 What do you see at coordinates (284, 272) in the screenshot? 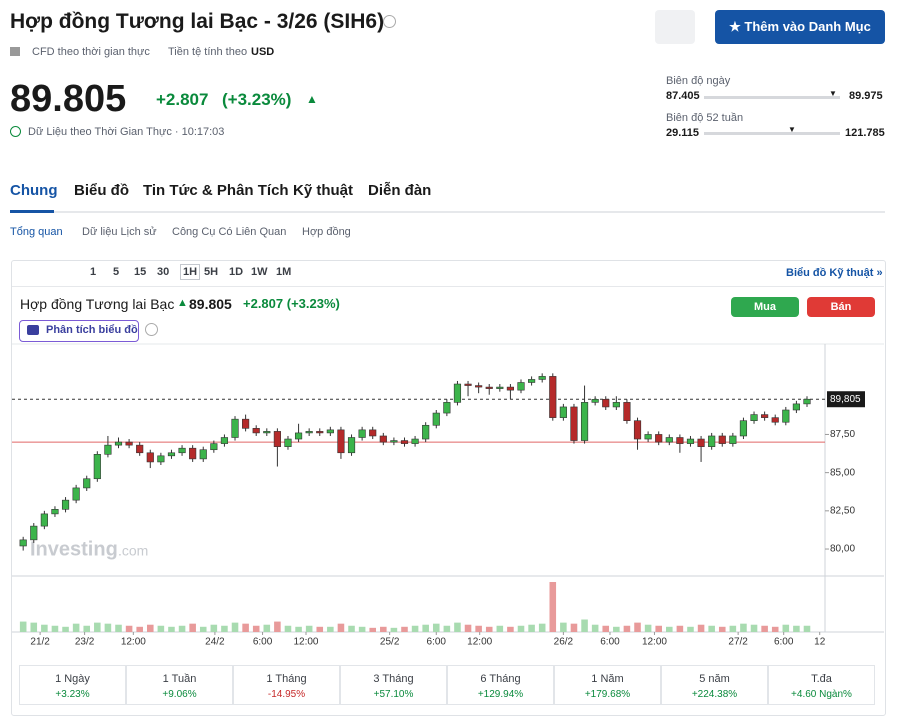
I see `interval-button: 1M` at bounding box center [284, 272].